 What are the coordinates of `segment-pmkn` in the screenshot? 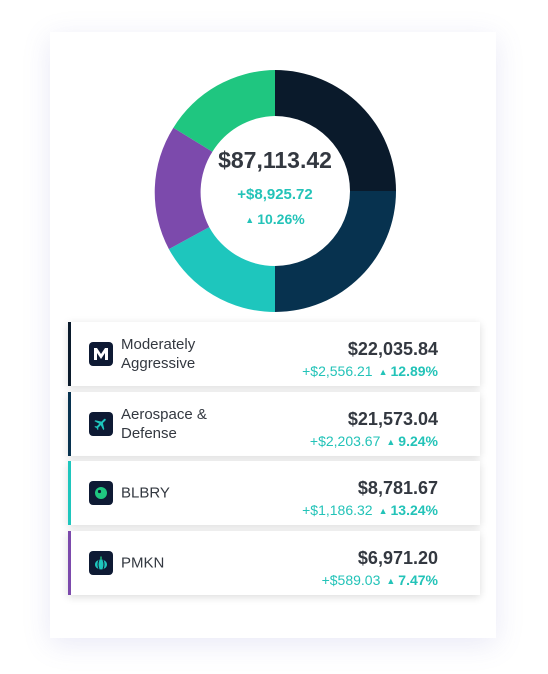 It's located at (183, 188).